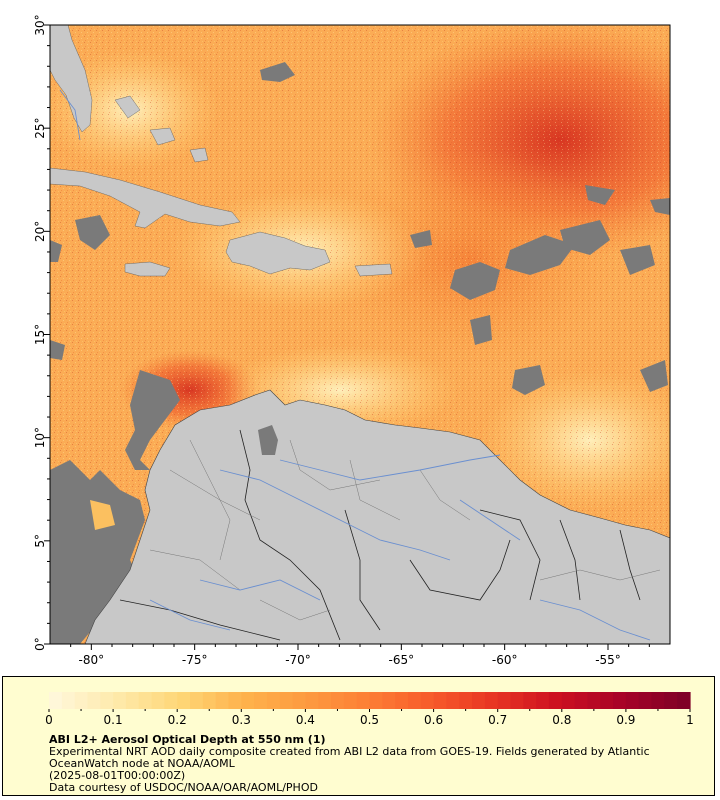  Describe the element at coordinates (690, 720) in the screenshot. I see `colorbar-tick-label: 1` at that location.